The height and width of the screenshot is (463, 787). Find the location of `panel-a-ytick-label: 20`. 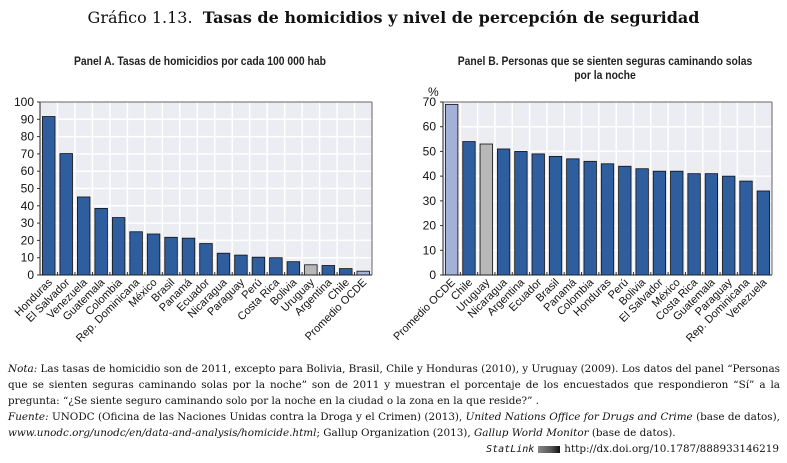

panel-a-ytick-label: 20 is located at coordinates (28, 240).